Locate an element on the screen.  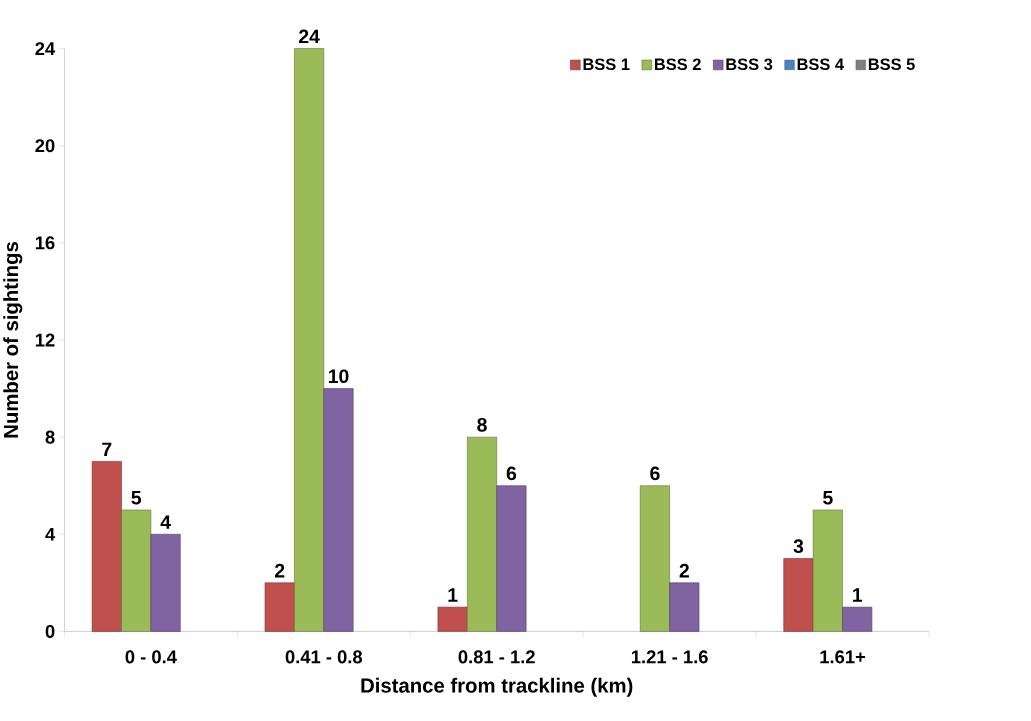
legend-label: BSS 4 is located at coordinates (820, 64).